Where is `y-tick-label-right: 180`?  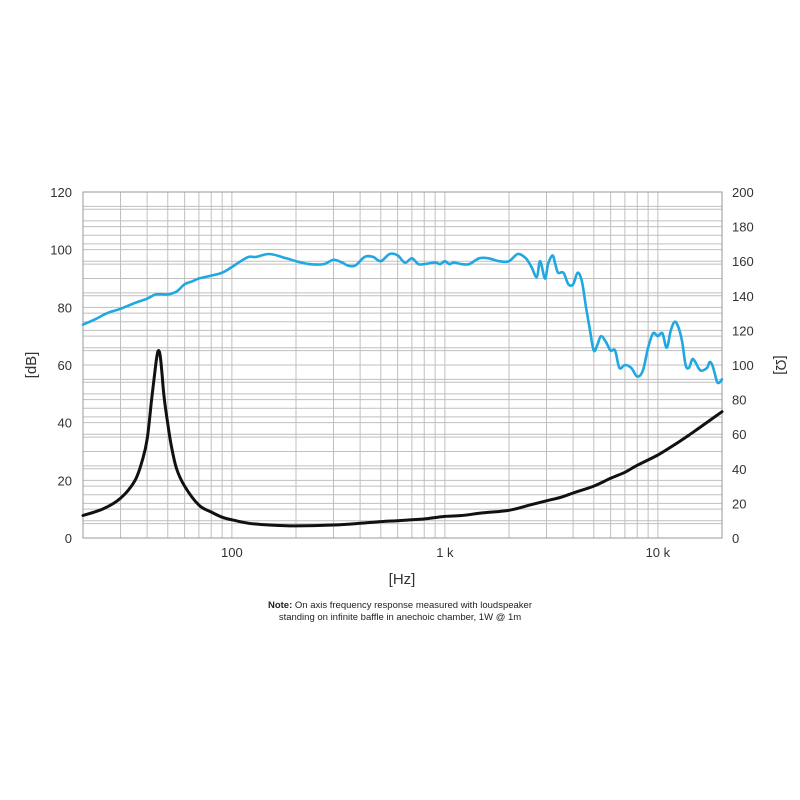
y-tick-label-right: 180 is located at coordinates (743, 227).